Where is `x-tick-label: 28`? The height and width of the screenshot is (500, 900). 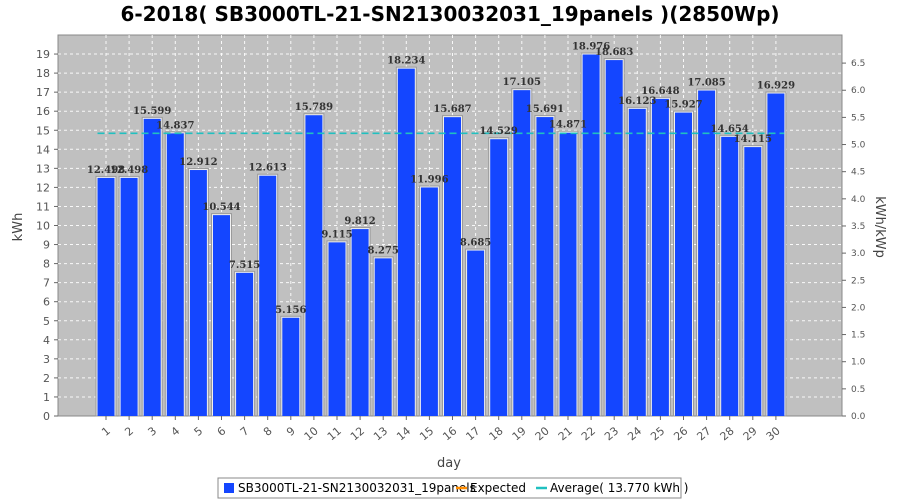
x-tick-label: 28 is located at coordinates (727, 433).